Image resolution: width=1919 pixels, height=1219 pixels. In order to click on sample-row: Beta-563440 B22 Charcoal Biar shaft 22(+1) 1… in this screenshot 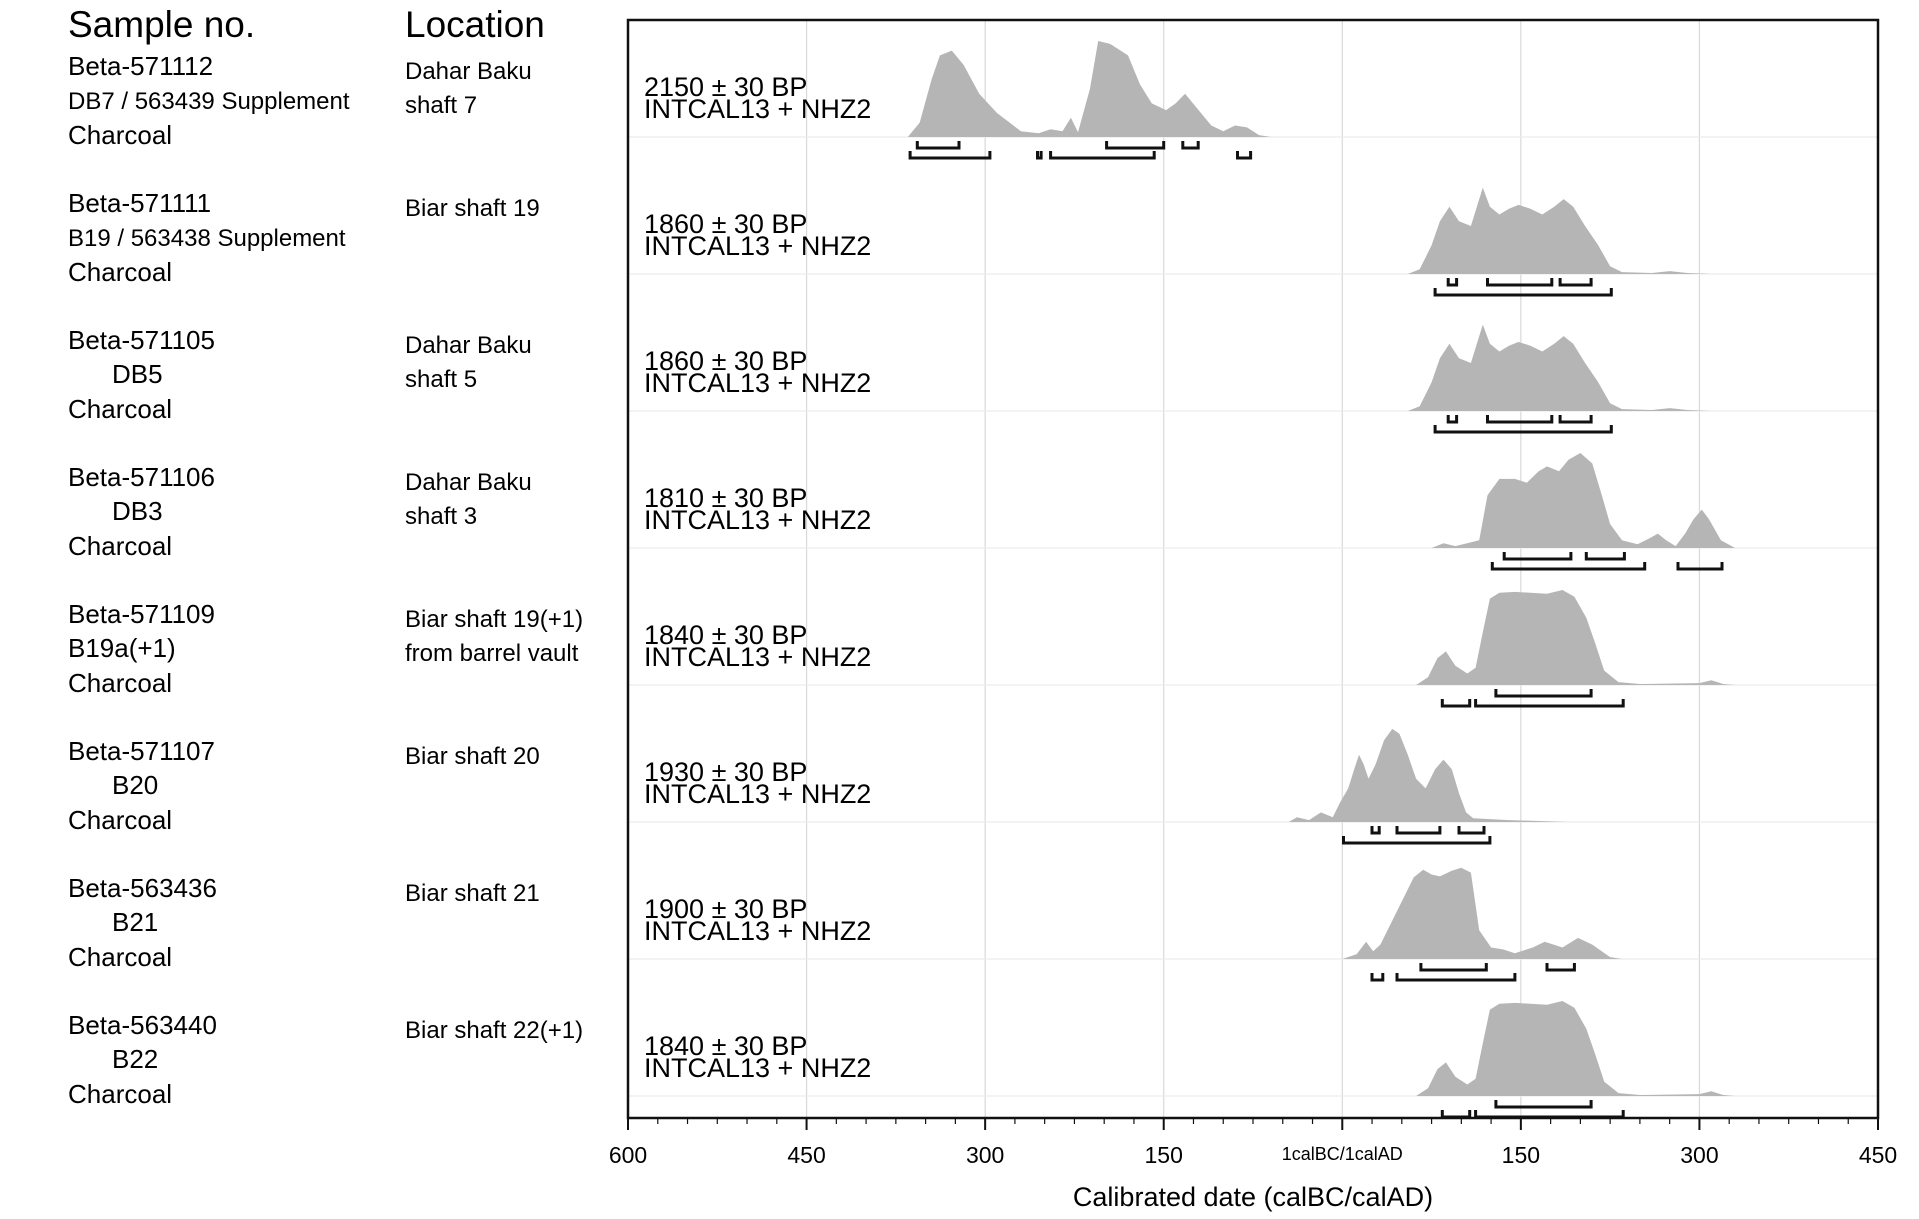, I will do `click(973, 1060)`.